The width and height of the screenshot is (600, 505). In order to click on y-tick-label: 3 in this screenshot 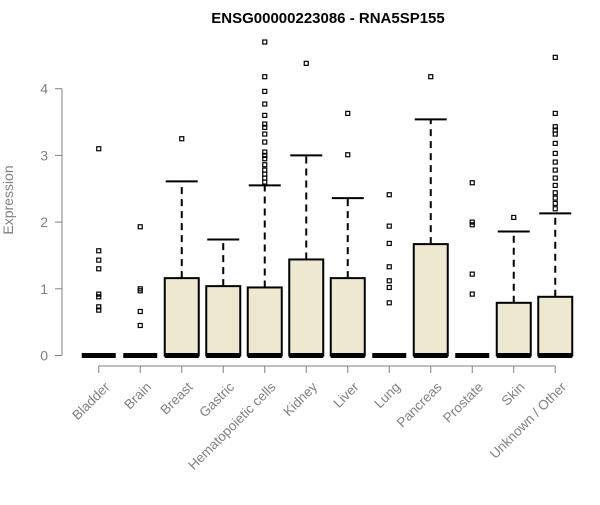, I will do `click(44, 155)`.